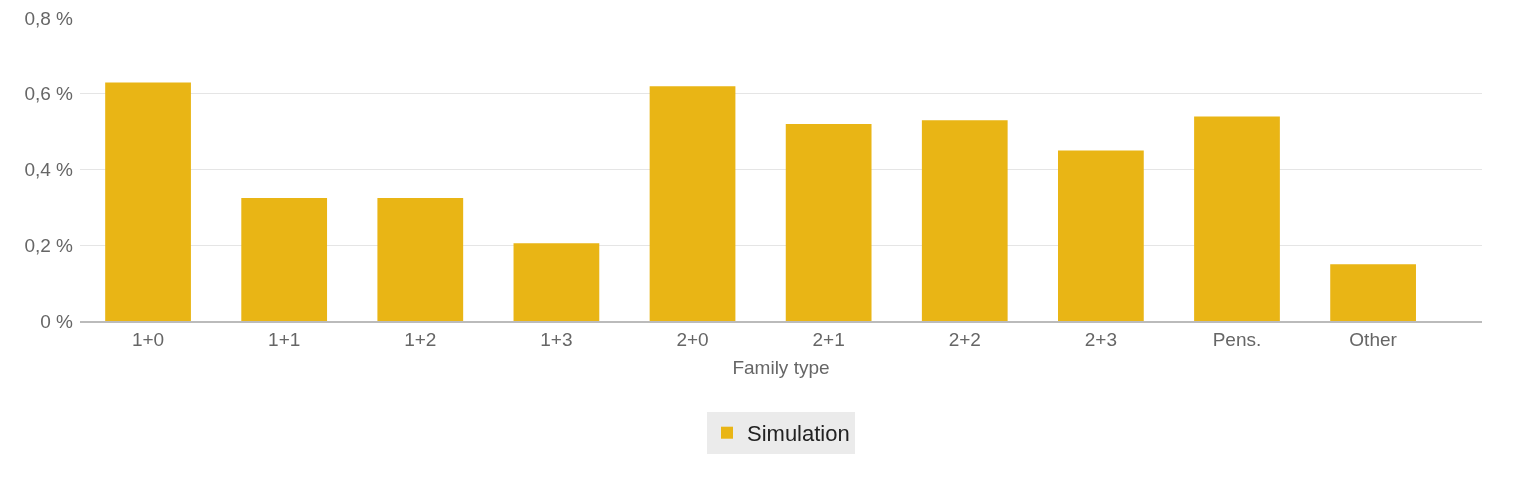  Describe the element at coordinates (1237, 339) in the screenshot. I see `x-tick-label: Pens.` at that location.